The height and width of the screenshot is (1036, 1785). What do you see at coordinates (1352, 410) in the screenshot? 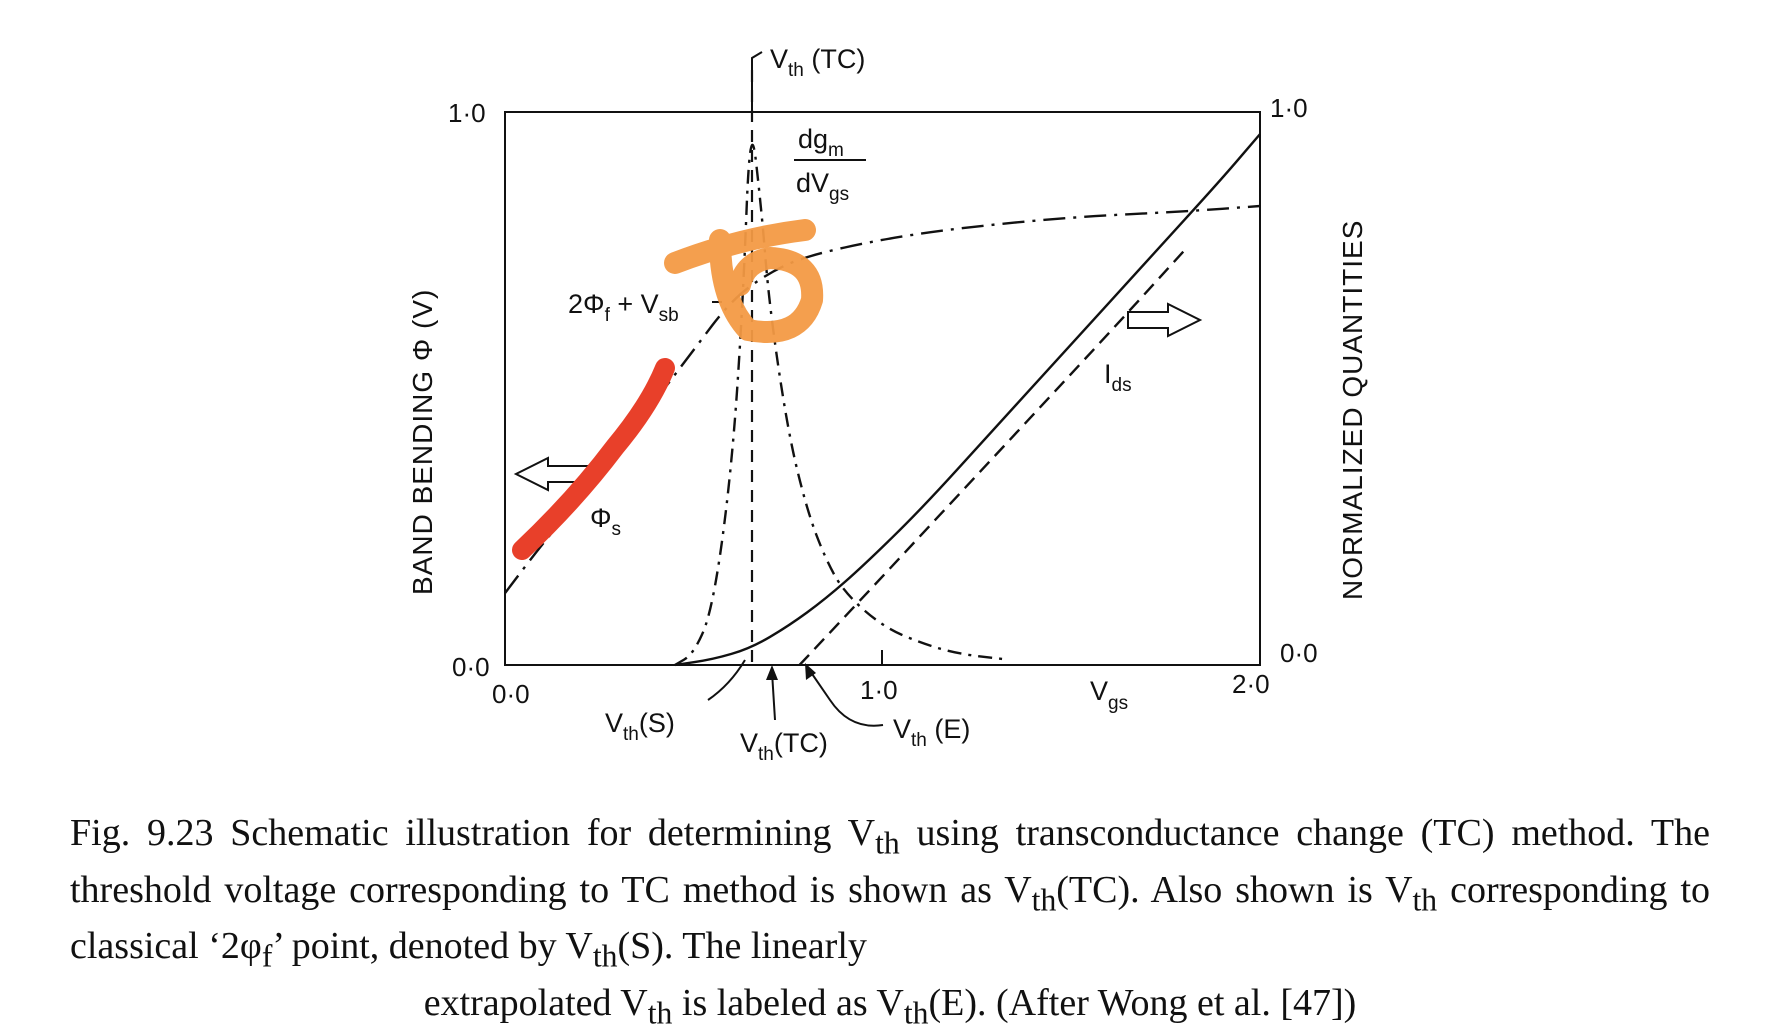
I see `y-right-axis-title: NORMALIZED QUANTITIES` at bounding box center [1352, 410].